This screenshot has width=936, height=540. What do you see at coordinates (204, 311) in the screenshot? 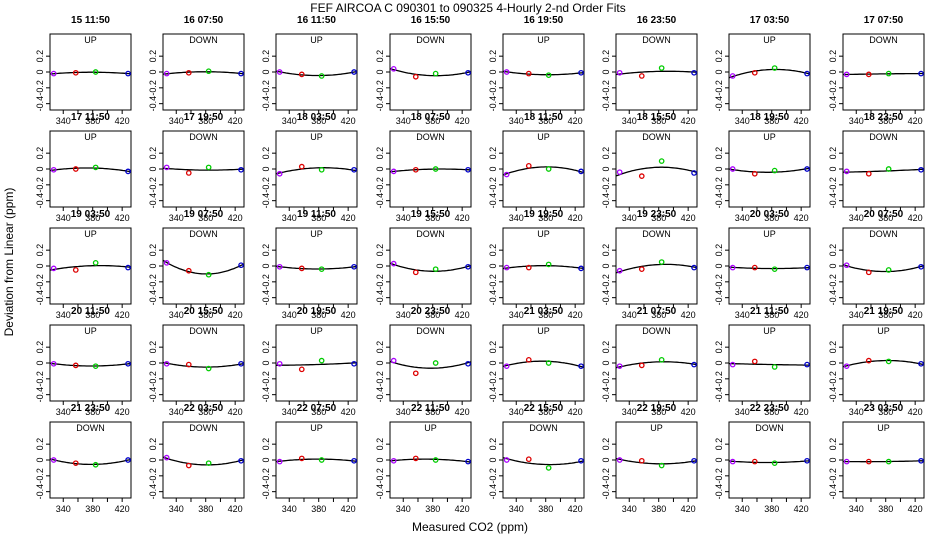
I see `panel-label: 20 15:50` at bounding box center [204, 311].